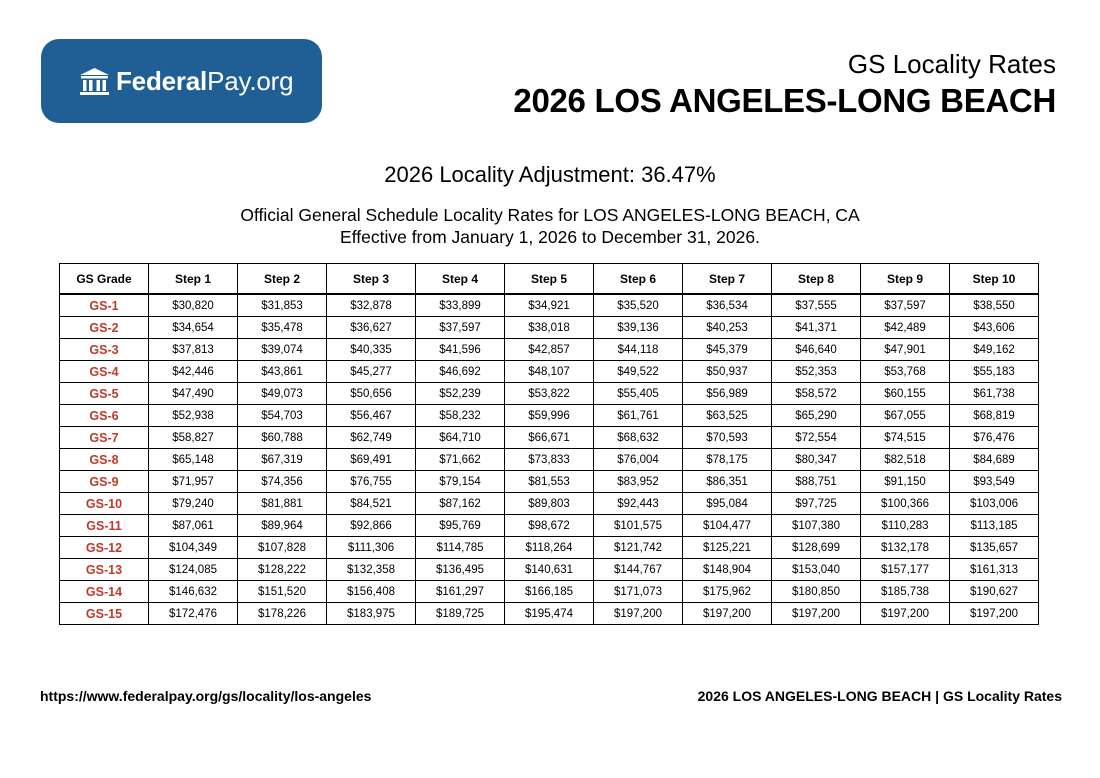  Describe the element at coordinates (994, 547) in the screenshot. I see `salary-cell: $135,657` at that location.